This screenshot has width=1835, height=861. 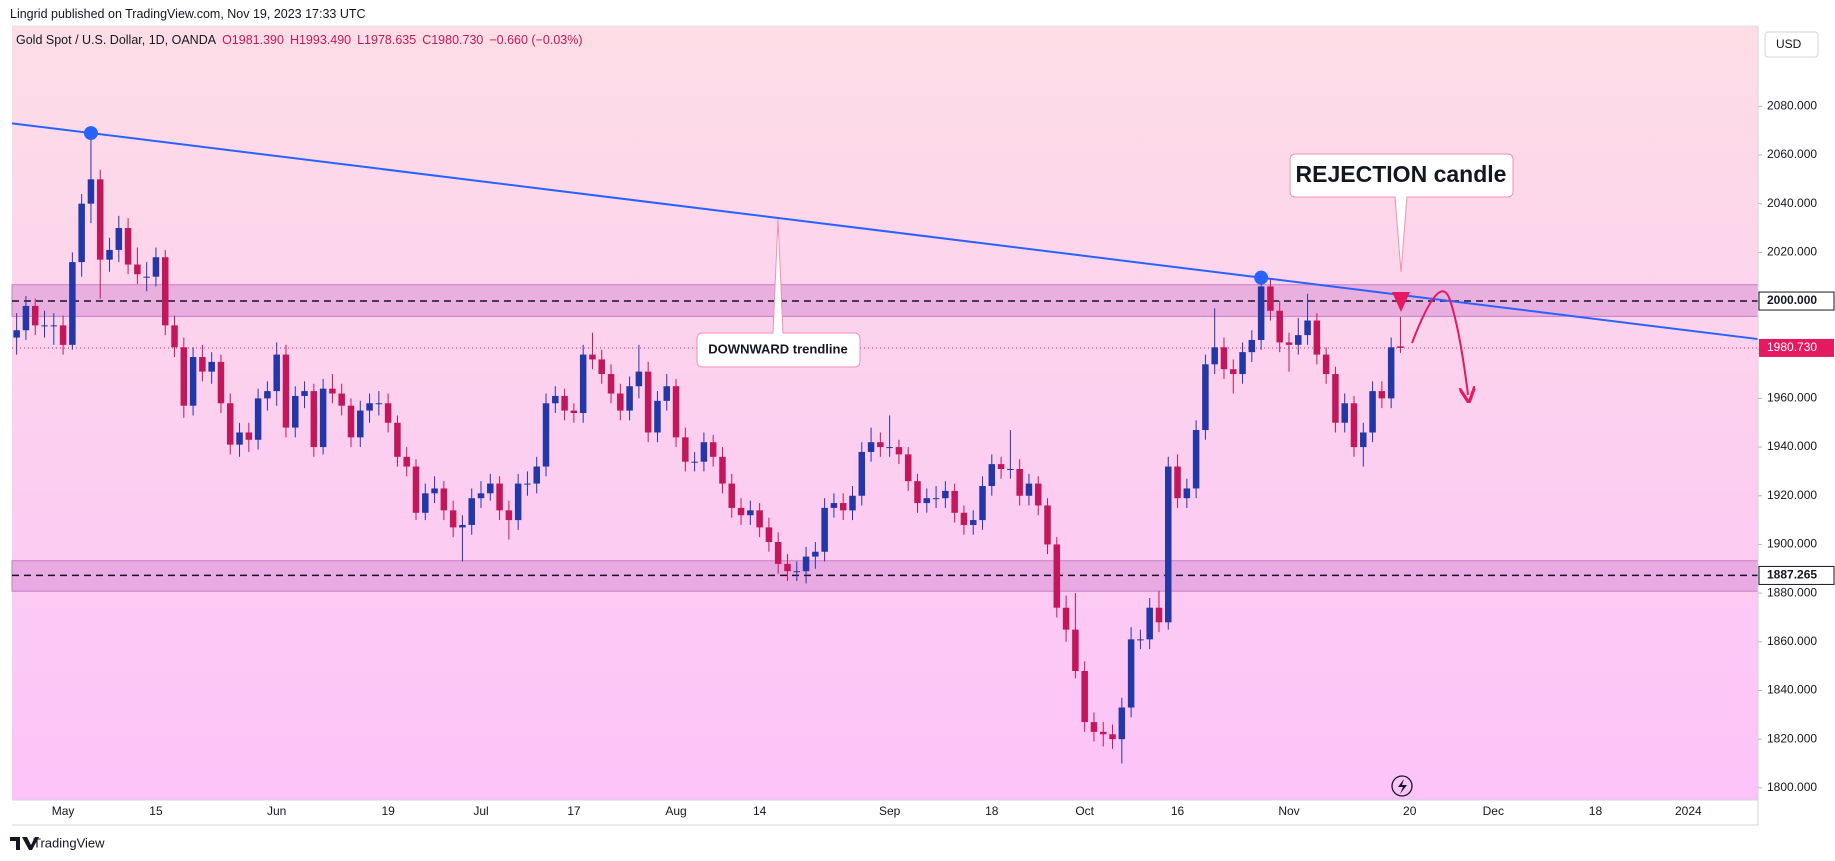 What do you see at coordinates (1796, 301) in the screenshot?
I see `level-badge` at bounding box center [1796, 301].